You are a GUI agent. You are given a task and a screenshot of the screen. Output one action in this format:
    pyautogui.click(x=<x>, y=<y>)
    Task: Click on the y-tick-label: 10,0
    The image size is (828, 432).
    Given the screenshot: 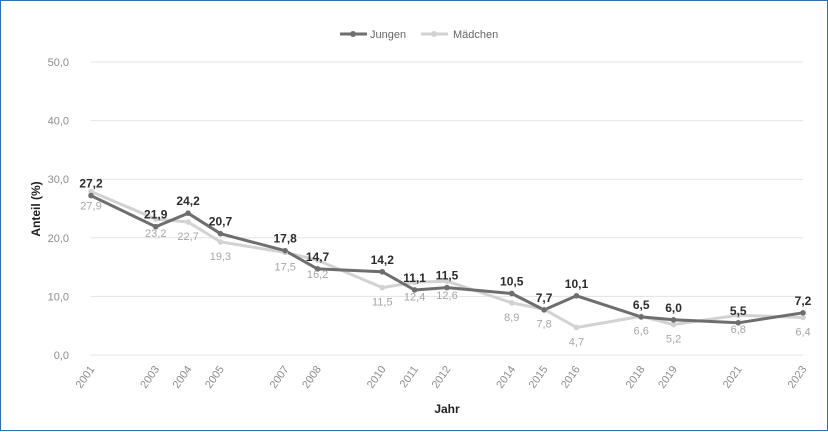 What is the action you would take?
    pyautogui.click(x=58, y=297)
    